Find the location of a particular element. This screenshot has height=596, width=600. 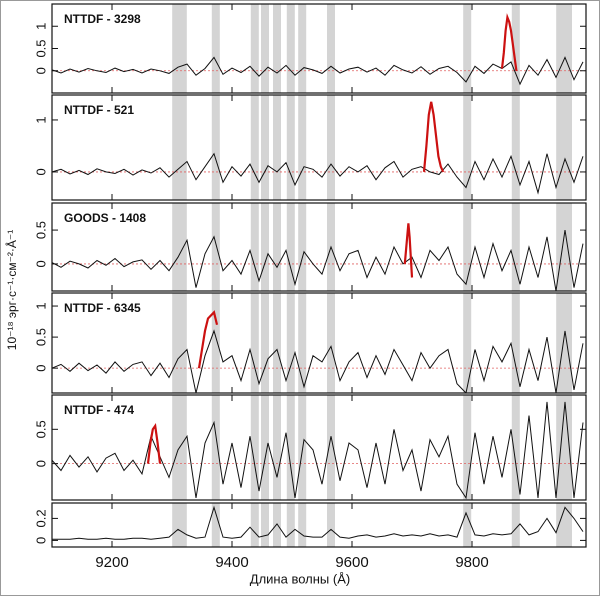

x-axis-label: Длина волны (Å) is located at coordinates (300, 578).